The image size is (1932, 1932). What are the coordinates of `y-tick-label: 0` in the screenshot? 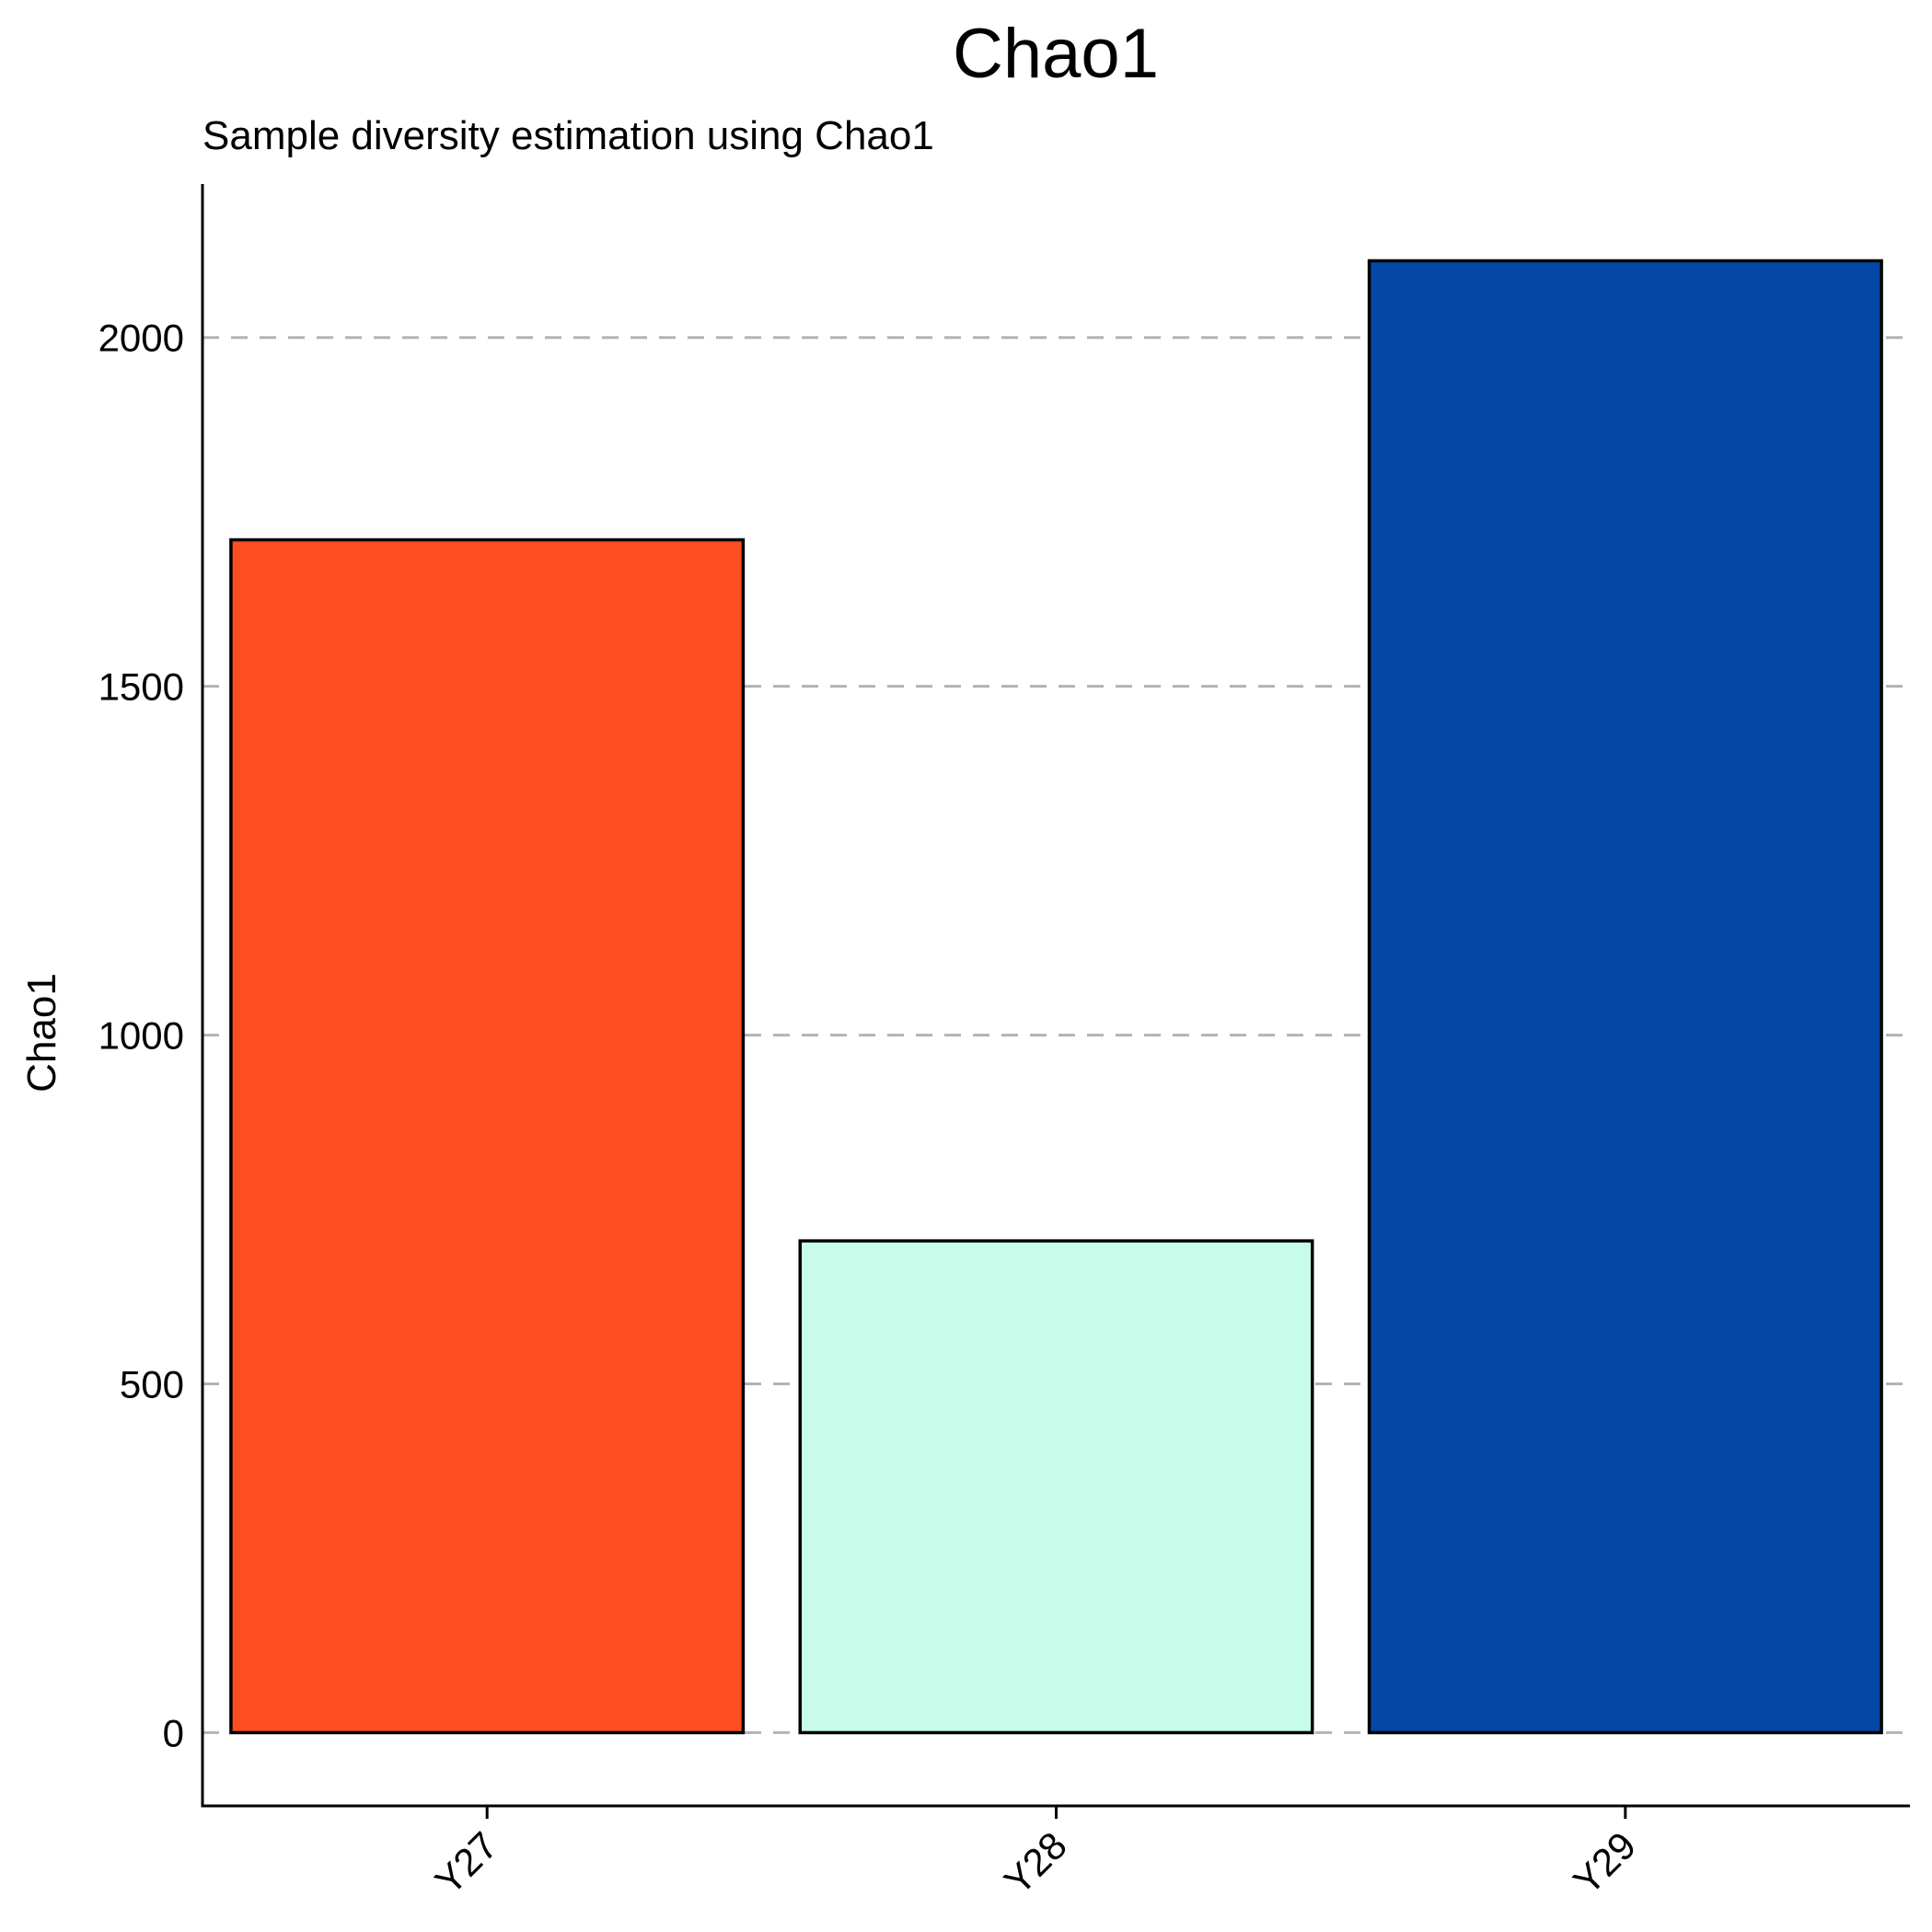 It's located at (173, 1733).